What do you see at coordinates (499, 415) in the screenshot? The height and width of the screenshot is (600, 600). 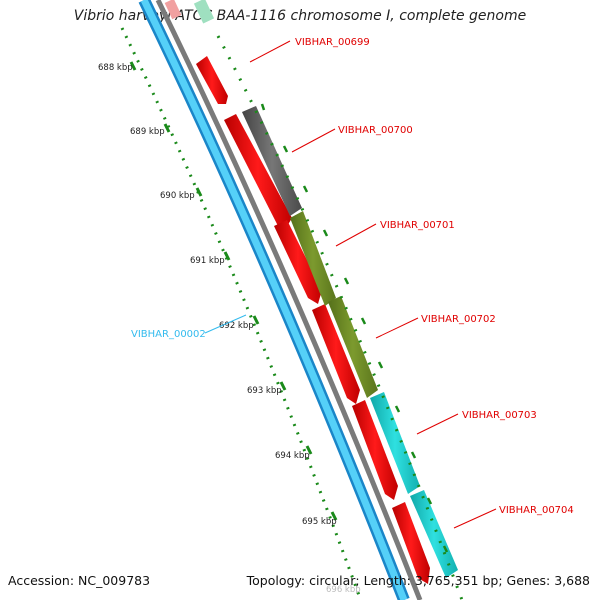 I see `gene-label-00703: VIBHAR_00703` at bounding box center [499, 415].